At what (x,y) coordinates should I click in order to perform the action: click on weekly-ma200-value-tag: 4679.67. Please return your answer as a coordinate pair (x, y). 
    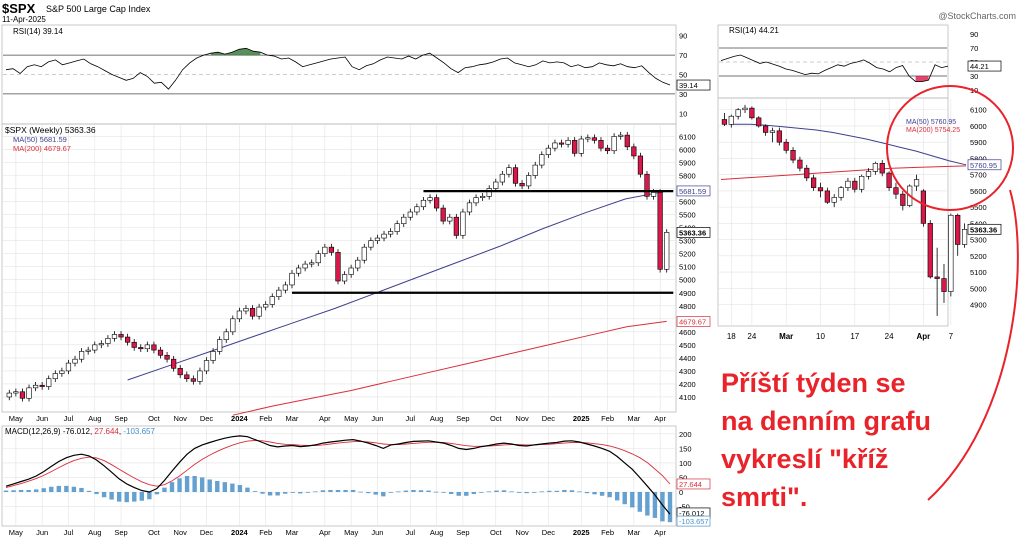
    Looking at the image, I should click on (692, 321).